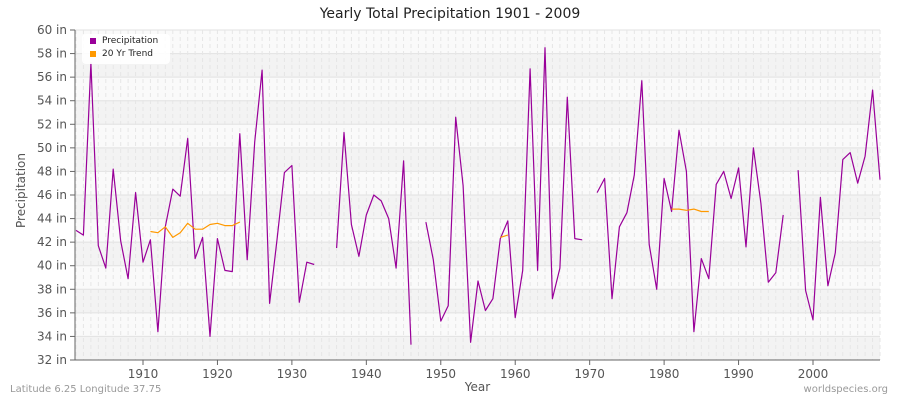  What do you see at coordinates (450, 14) in the screenshot?
I see `chart-title: Yearly Total Precipitation 1901 - 2009` at bounding box center [450, 14].